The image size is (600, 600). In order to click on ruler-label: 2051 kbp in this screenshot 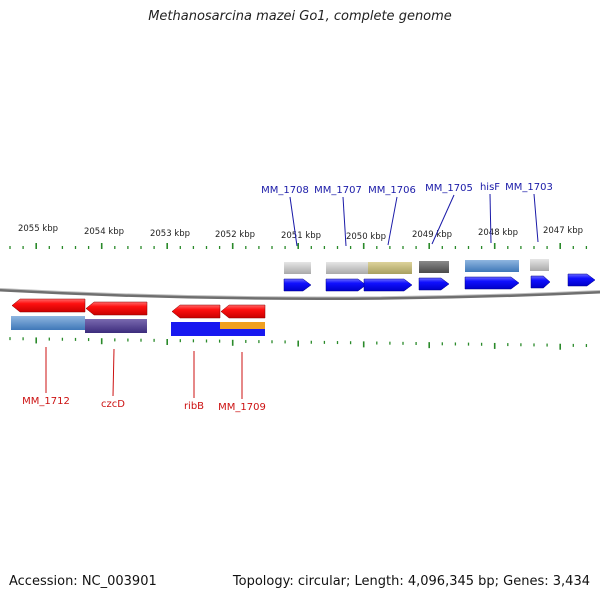, I will do `click(301, 236)`.